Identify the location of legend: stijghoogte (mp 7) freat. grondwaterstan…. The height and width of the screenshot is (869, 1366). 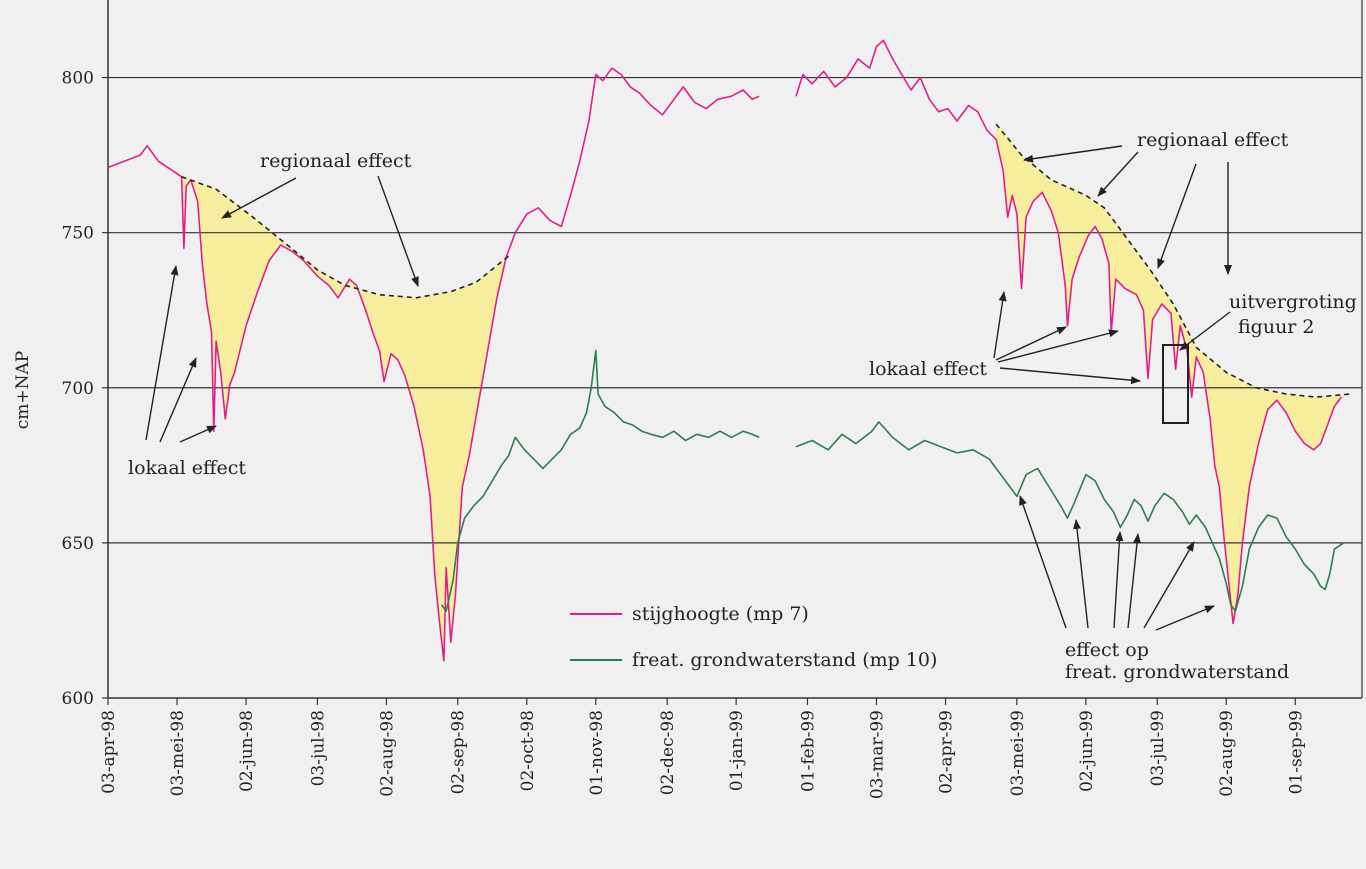
(753, 637).